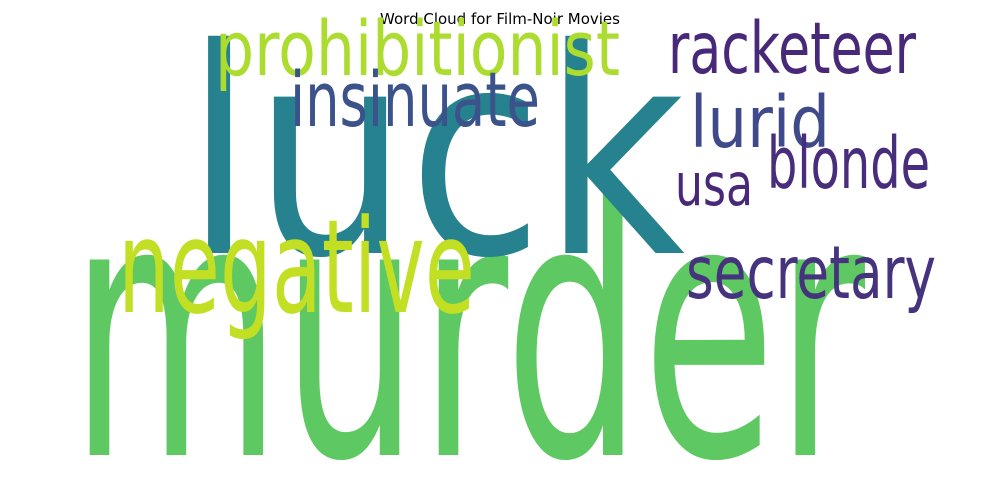  Describe the element at coordinates (848, 163) in the screenshot. I see `word-blonde: blonde` at that location.